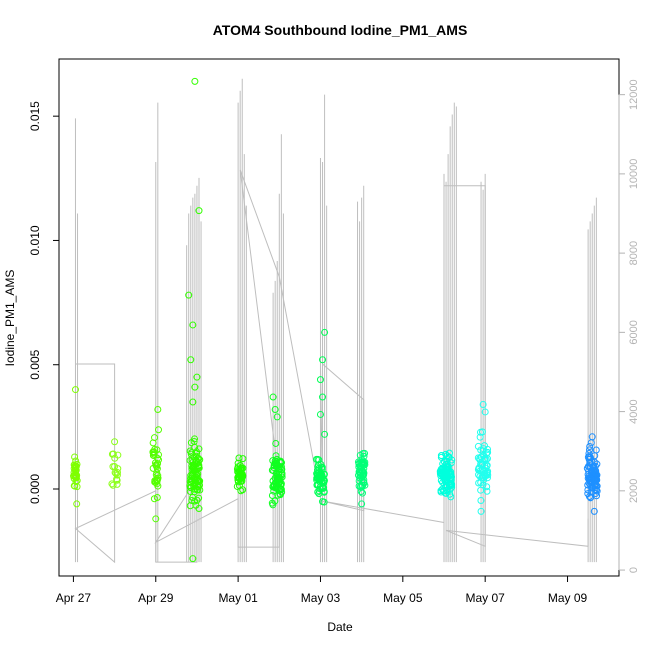 The image size is (650, 650). Describe the element at coordinates (634, 570) in the screenshot. I see `y2-tick-label: 0` at that location.